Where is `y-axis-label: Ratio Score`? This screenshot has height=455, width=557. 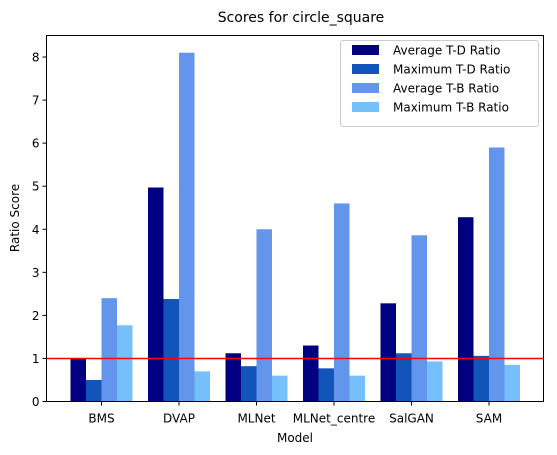
y-axis-label: Ratio Score is located at coordinates (15, 218).